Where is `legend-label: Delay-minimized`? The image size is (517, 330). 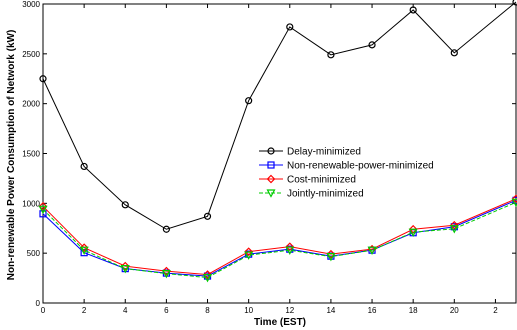
legend-label: Delay-minimized is located at coordinates (324, 152).